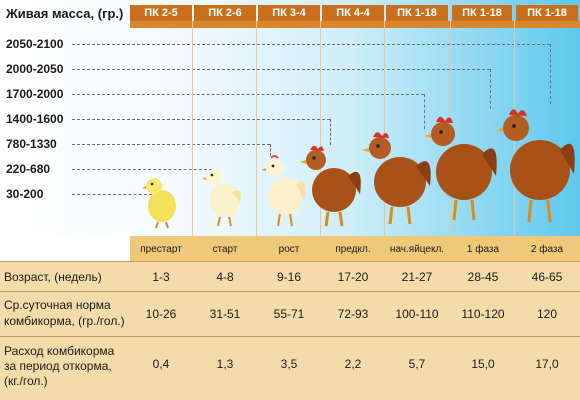  I want to click on mass-label: 780-1330, so click(31, 144).